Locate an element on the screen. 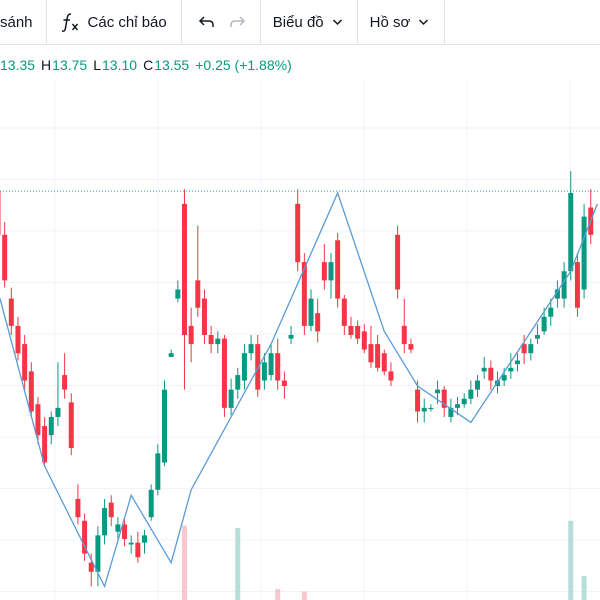 This screenshot has width=600, height=600. compare-label: sánh is located at coordinates (16, 22).